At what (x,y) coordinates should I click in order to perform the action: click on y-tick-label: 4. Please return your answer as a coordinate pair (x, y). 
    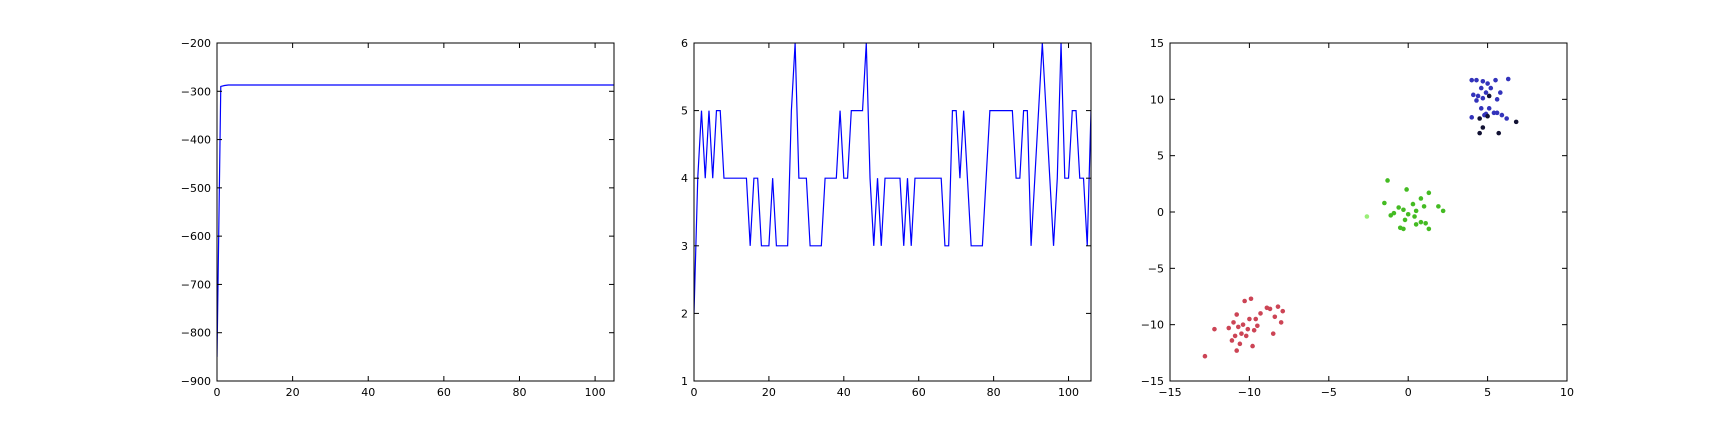
    Looking at the image, I should click on (684, 178).